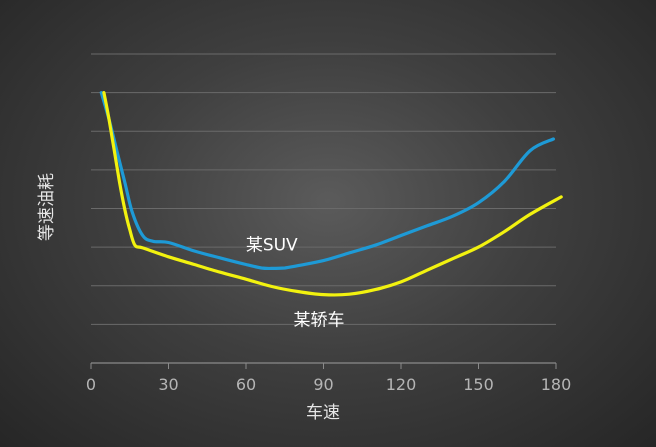 Image resolution: width=656 pixels, height=447 pixels. Describe the element at coordinates (295, 282) in the screenshot. I see `series-labels: 某SUV 某轿车` at that location.